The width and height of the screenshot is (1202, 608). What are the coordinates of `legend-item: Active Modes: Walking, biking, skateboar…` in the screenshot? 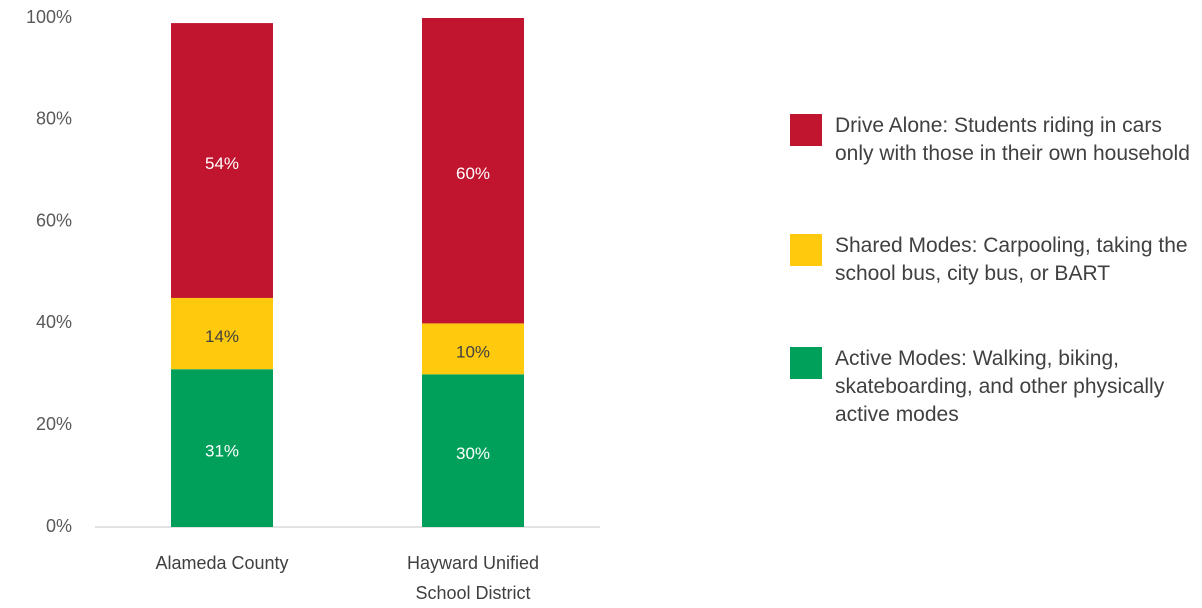 It's located at (995, 387).